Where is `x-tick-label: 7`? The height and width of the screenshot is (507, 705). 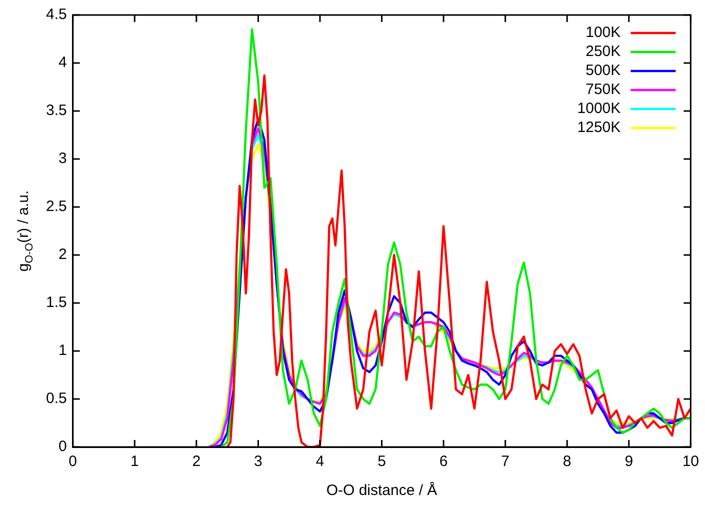
x-tick-label: 7 is located at coordinates (505, 461).